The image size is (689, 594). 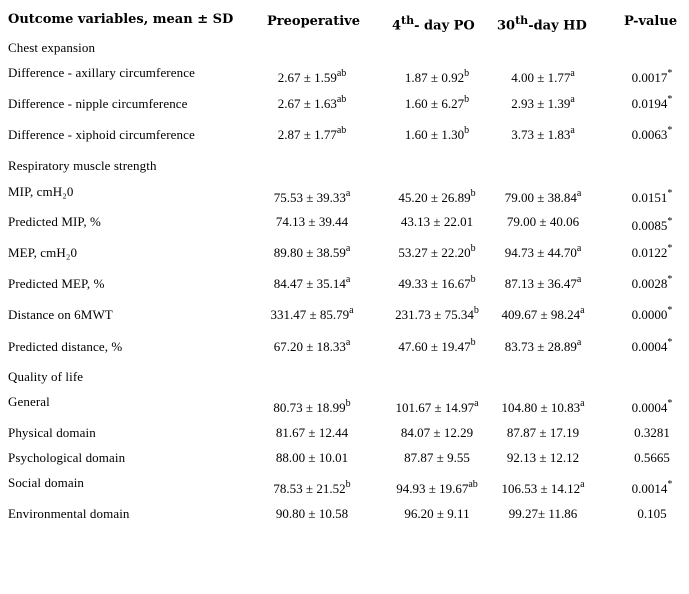 I want to click on cell-value: 4.00 ± 1.77, so click(x=541, y=77).